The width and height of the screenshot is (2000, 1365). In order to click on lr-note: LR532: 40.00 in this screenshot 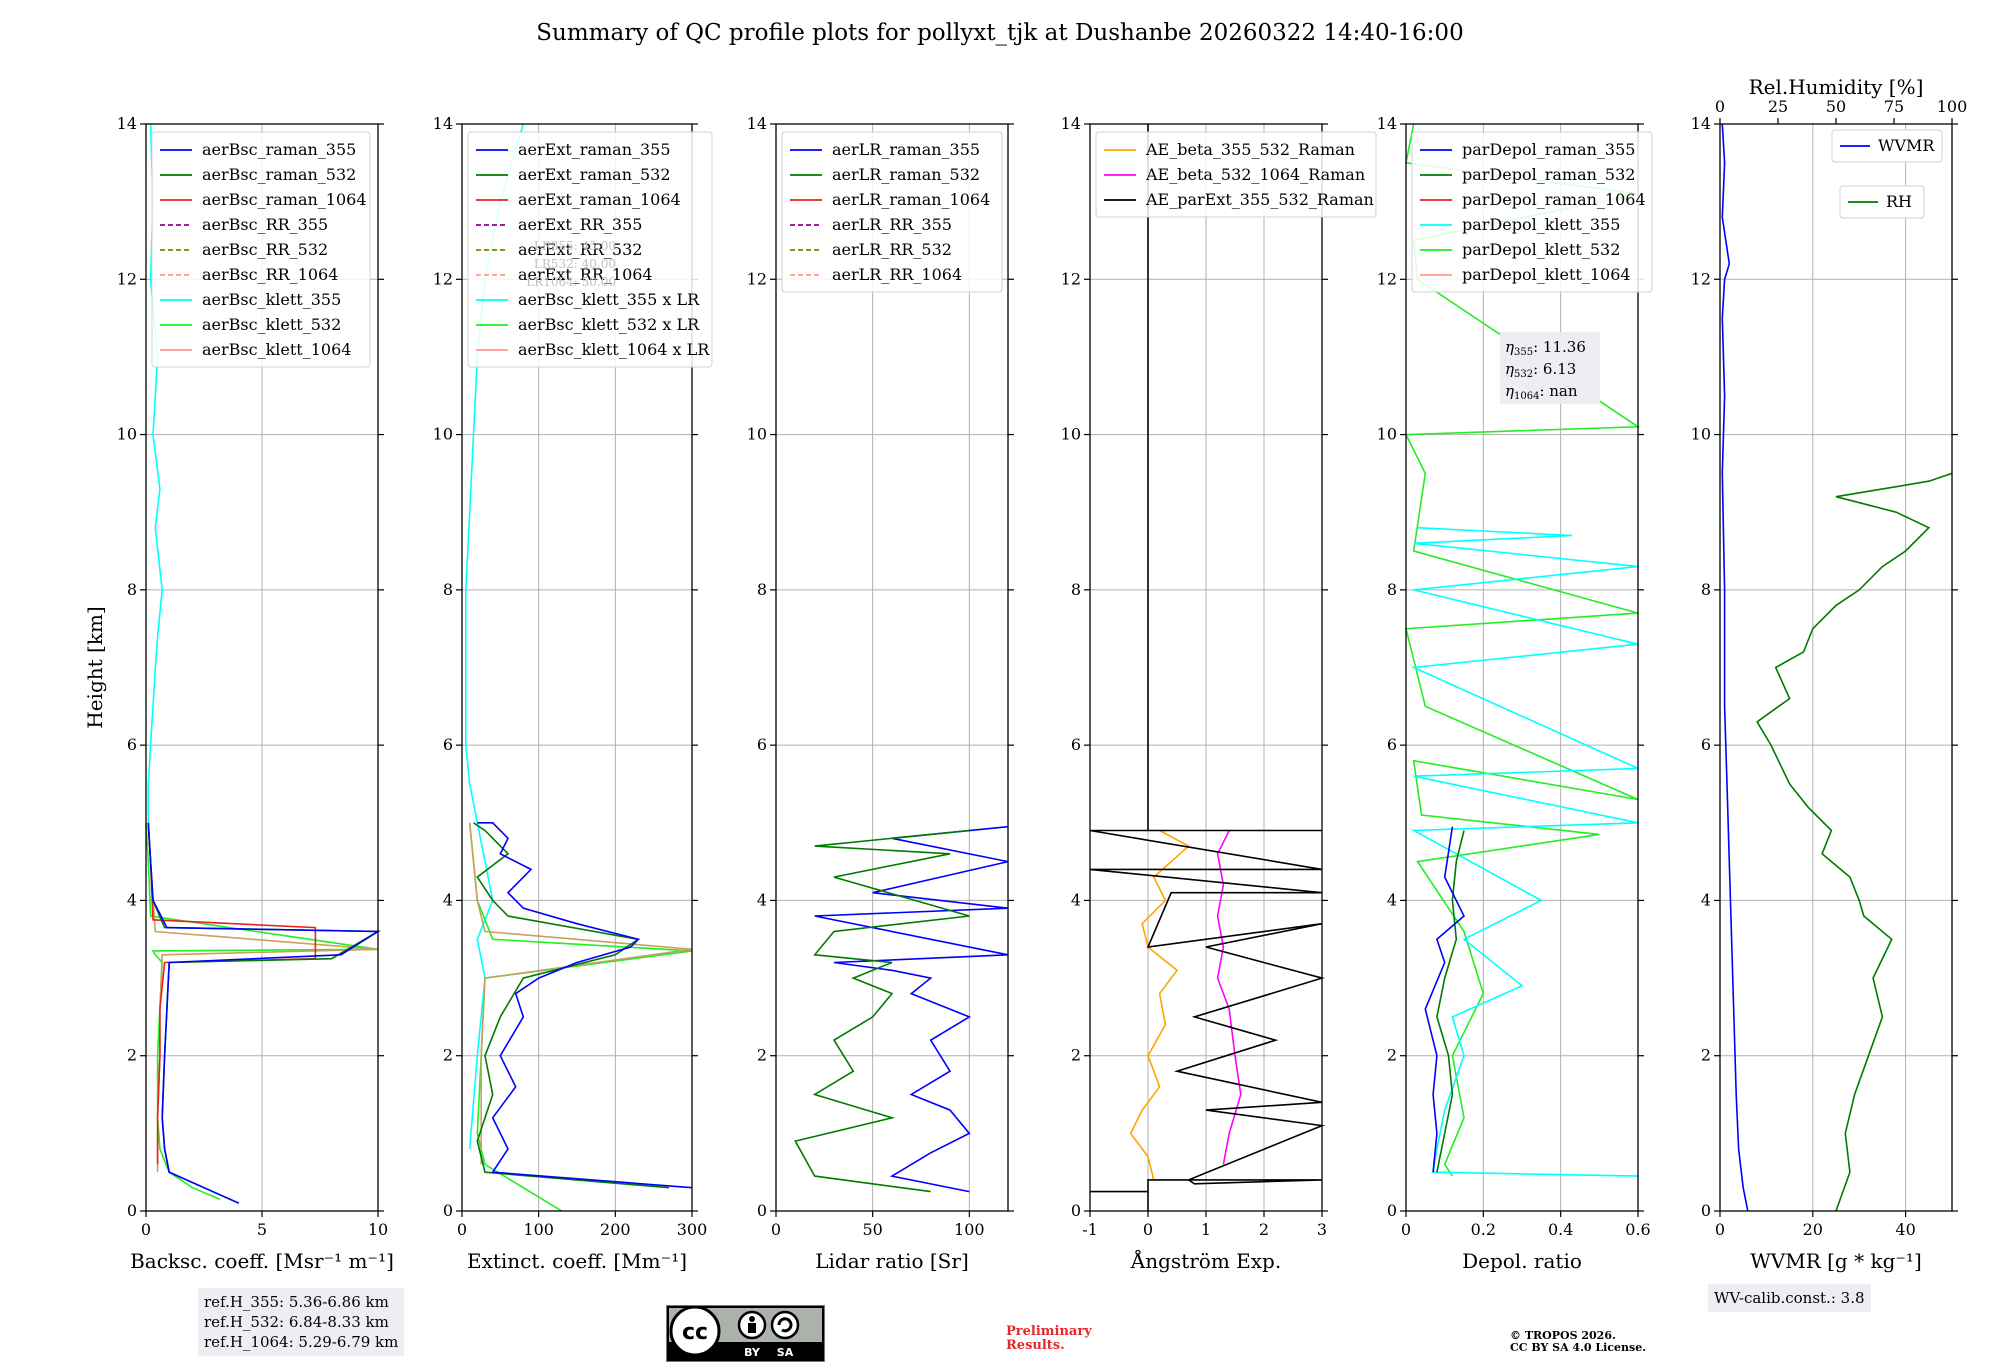, I will do `click(575, 264)`.